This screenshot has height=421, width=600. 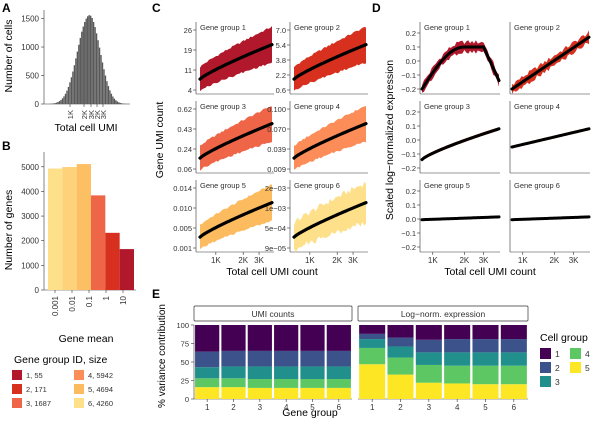 What do you see at coordinates (30, 191) in the screenshot?
I see `panel-b-y-tick-label: 4000` at bounding box center [30, 191].